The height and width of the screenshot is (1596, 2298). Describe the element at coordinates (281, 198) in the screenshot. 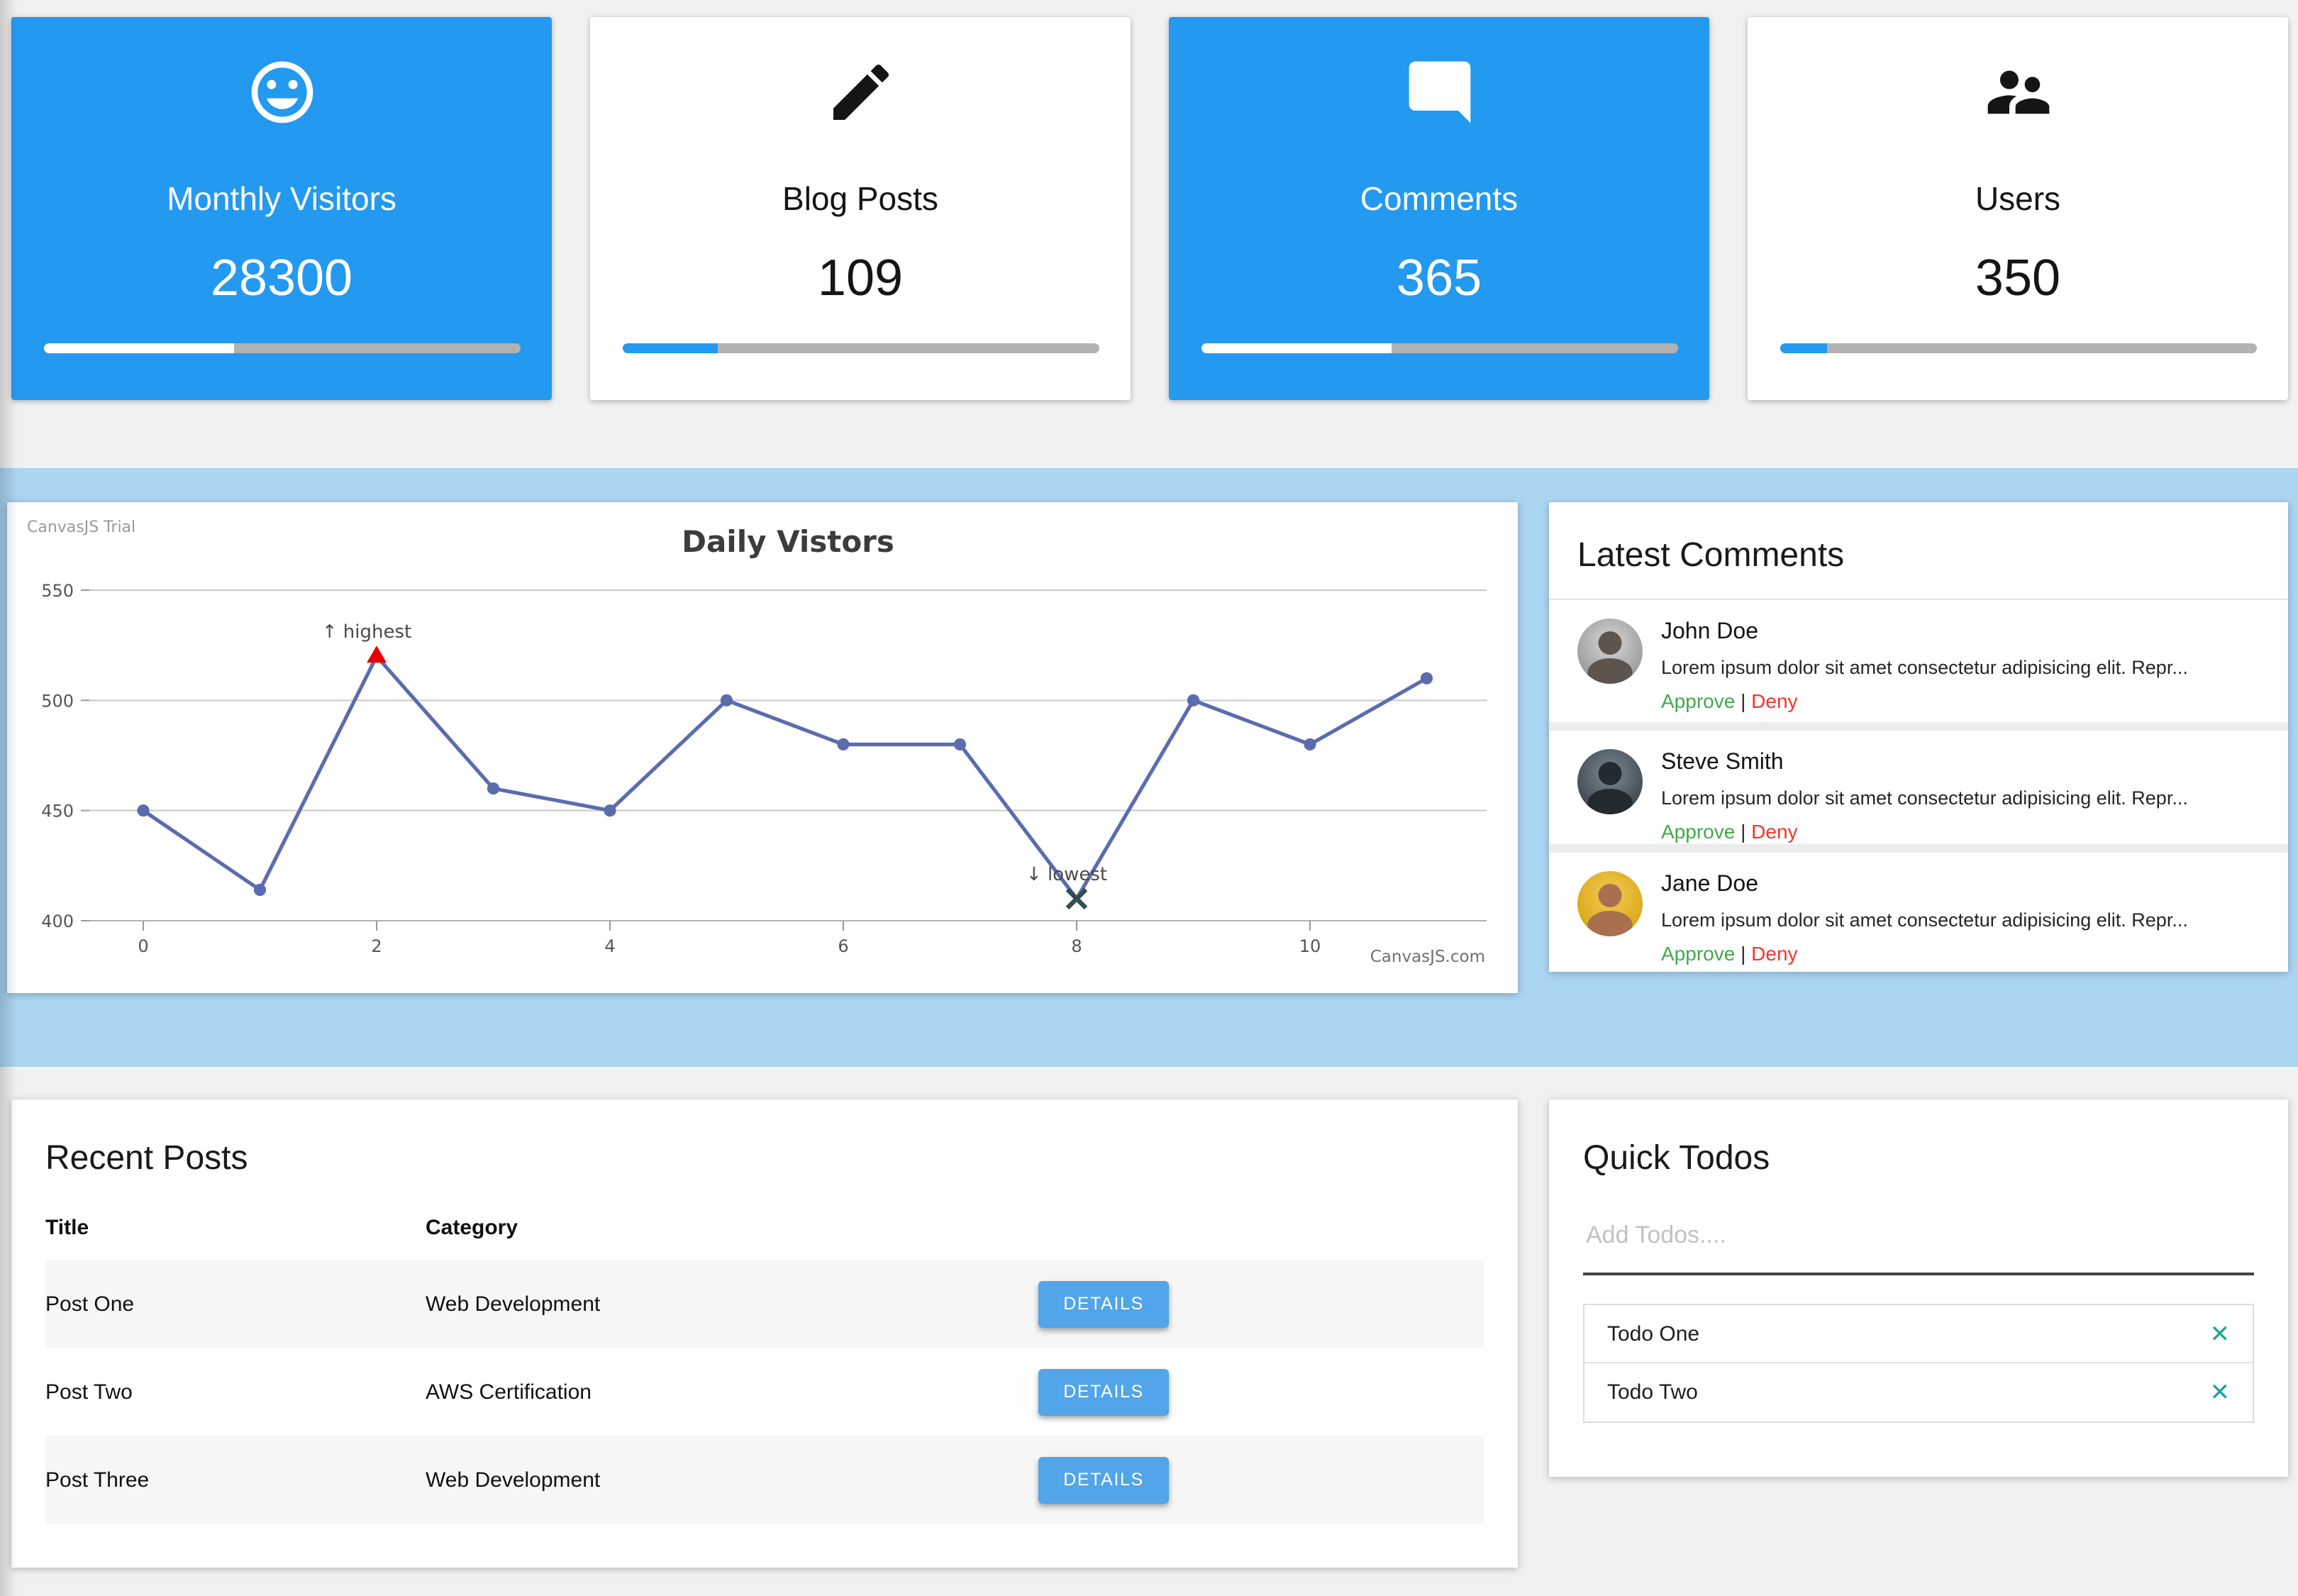

I see `stat-label: Monthly Visitors` at that location.